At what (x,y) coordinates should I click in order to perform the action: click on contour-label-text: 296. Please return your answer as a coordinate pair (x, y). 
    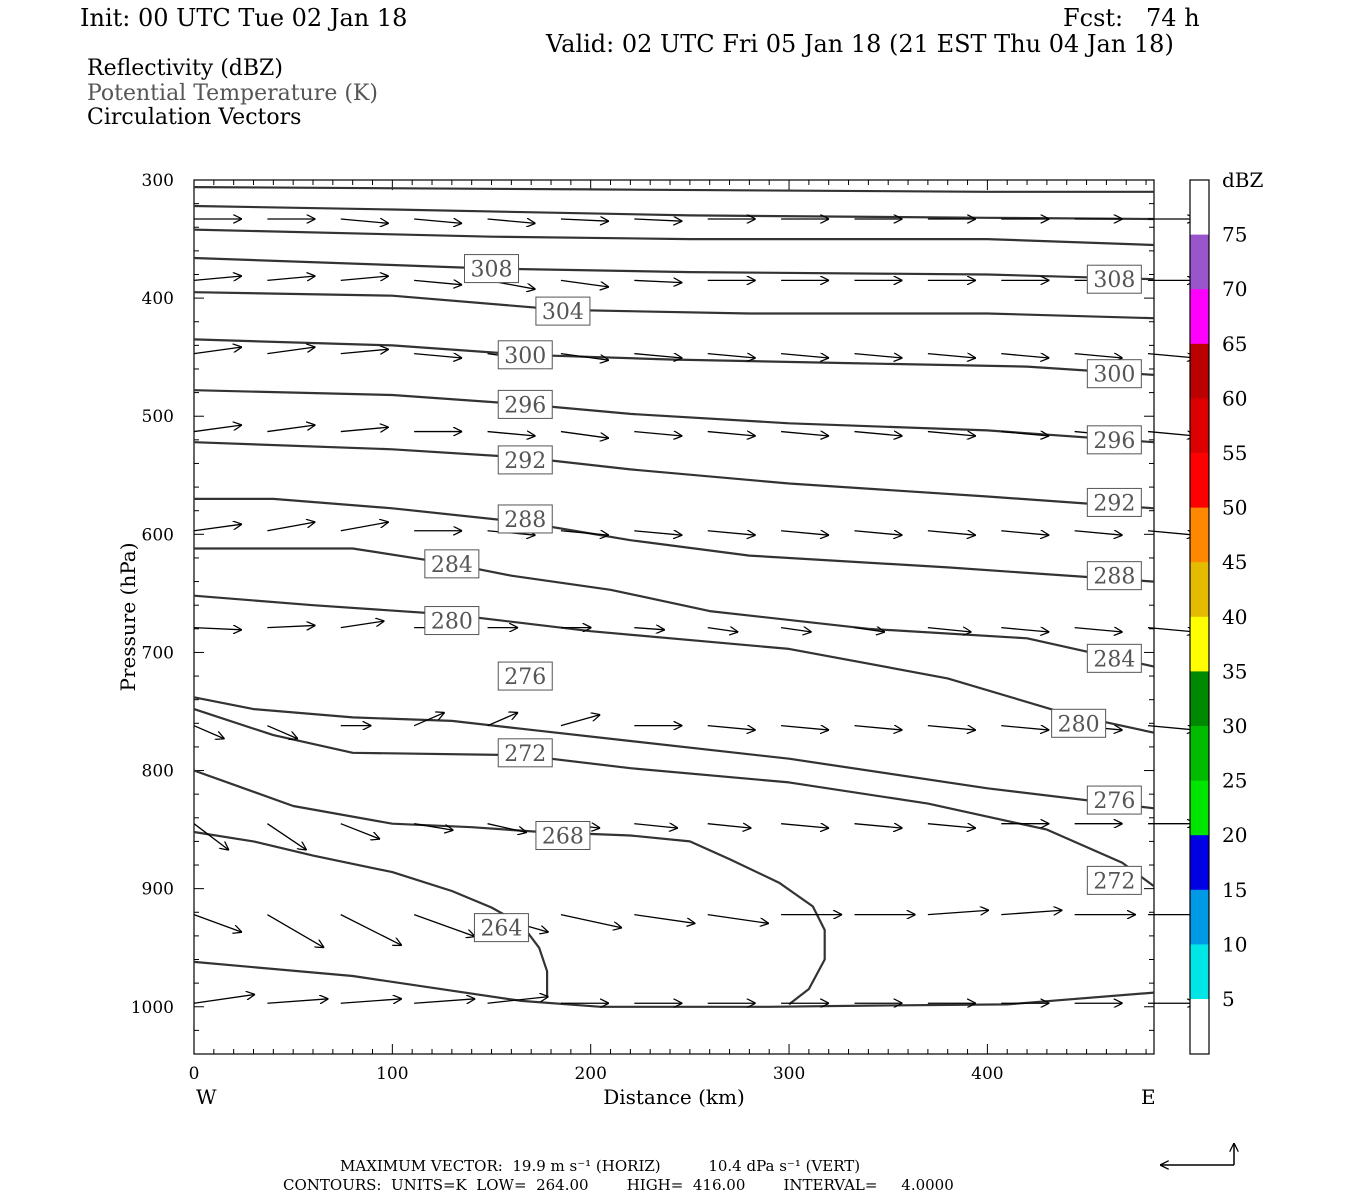
    Looking at the image, I should click on (1114, 441).